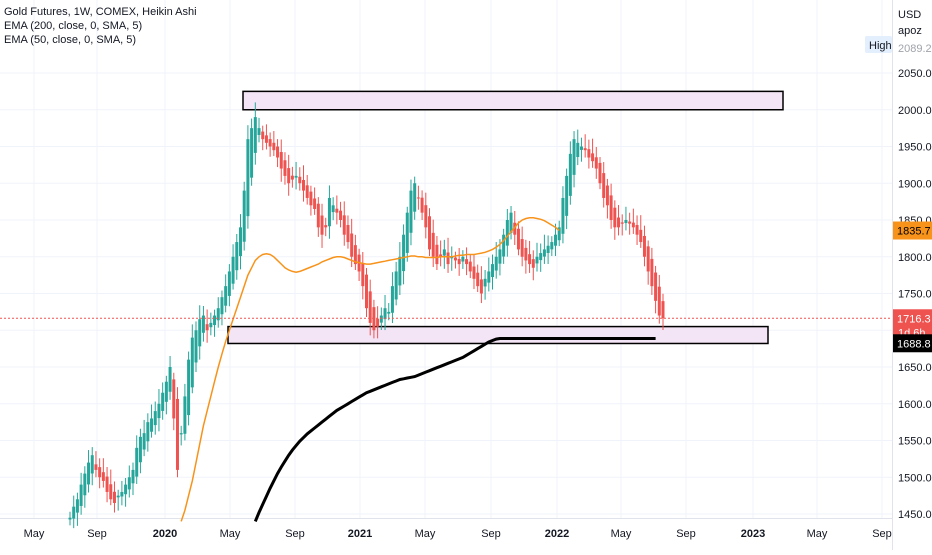 The image size is (932, 555). I want to click on support-zone, so click(498, 335).